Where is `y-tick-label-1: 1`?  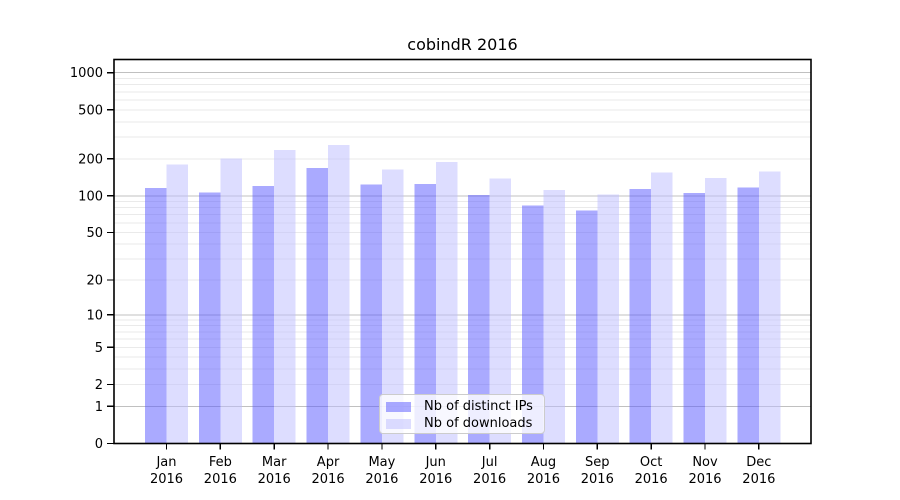 y-tick-label-1: 1 is located at coordinates (99, 407).